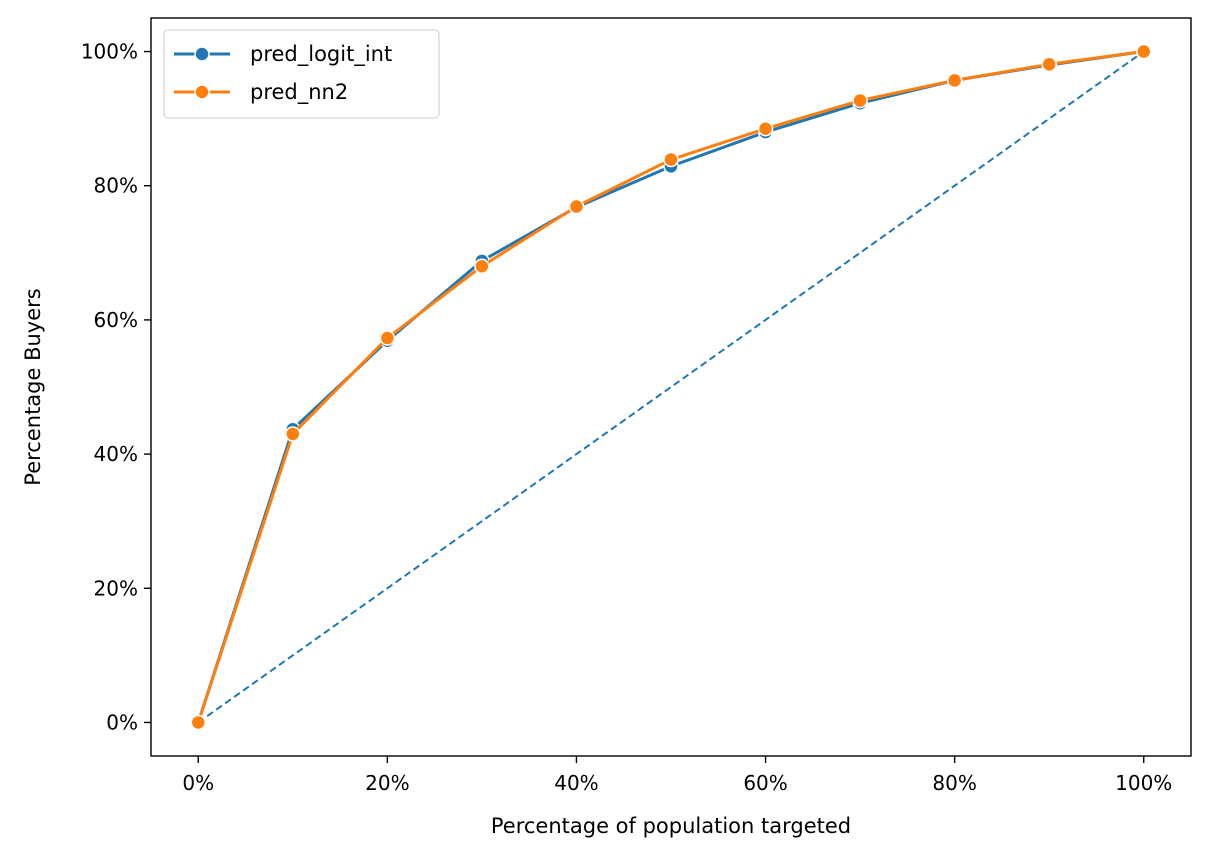 The image size is (1211, 858). What do you see at coordinates (116, 320) in the screenshot?
I see `y-tick-label: 60%` at bounding box center [116, 320].